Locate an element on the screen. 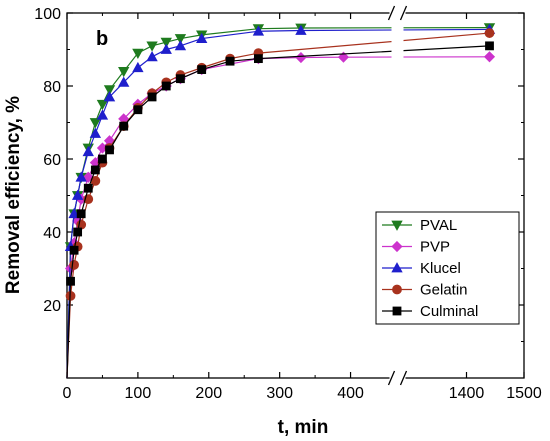 The image size is (550, 441). legend-entry-pvp: PVP is located at coordinates (416, 247).